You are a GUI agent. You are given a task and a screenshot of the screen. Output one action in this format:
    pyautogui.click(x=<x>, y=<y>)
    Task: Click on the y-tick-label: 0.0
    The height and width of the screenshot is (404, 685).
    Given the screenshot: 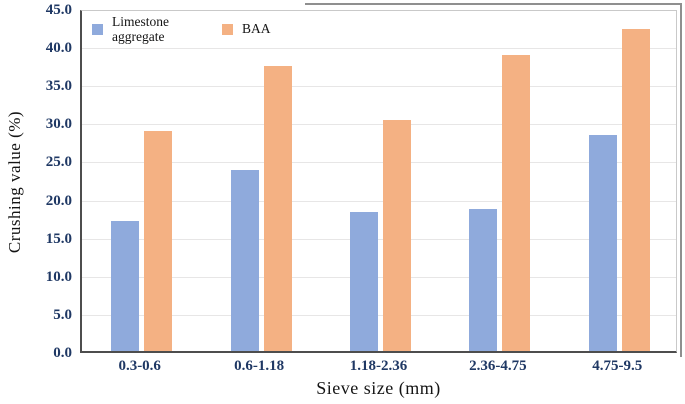 What is the action you would take?
    pyautogui.click(x=62, y=353)
    